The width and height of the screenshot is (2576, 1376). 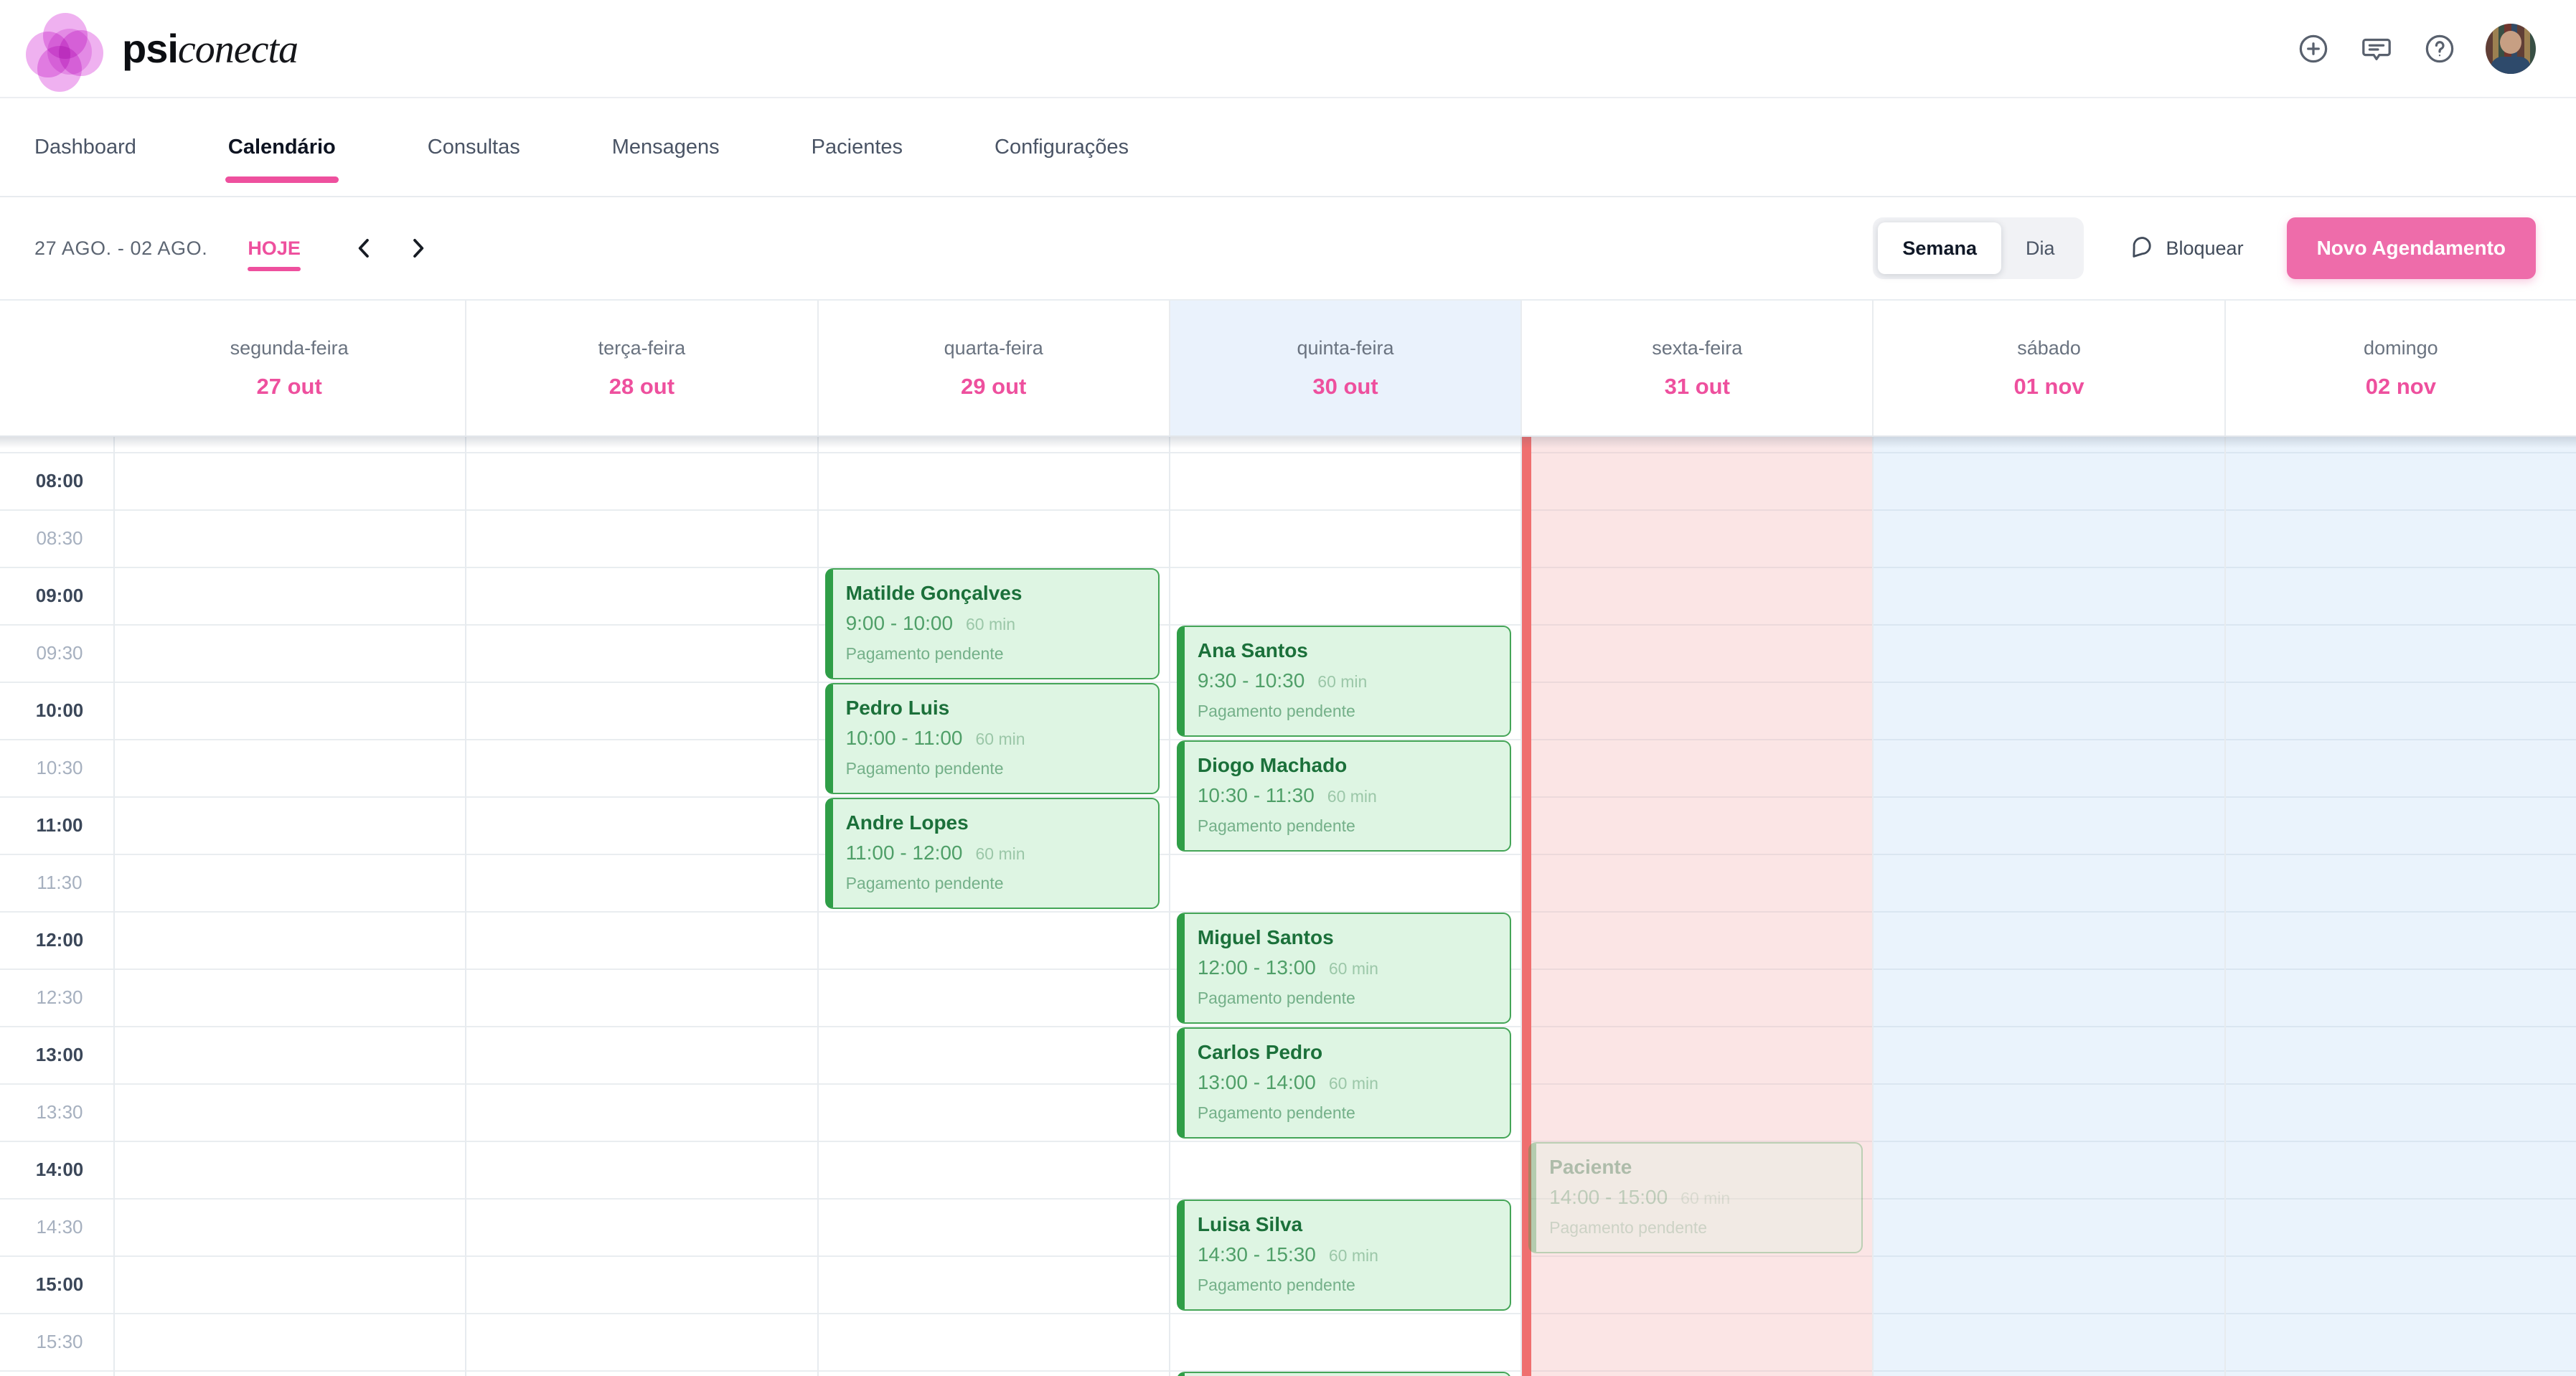 I want to click on time-label: 12:30, so click(x=59, y=997).